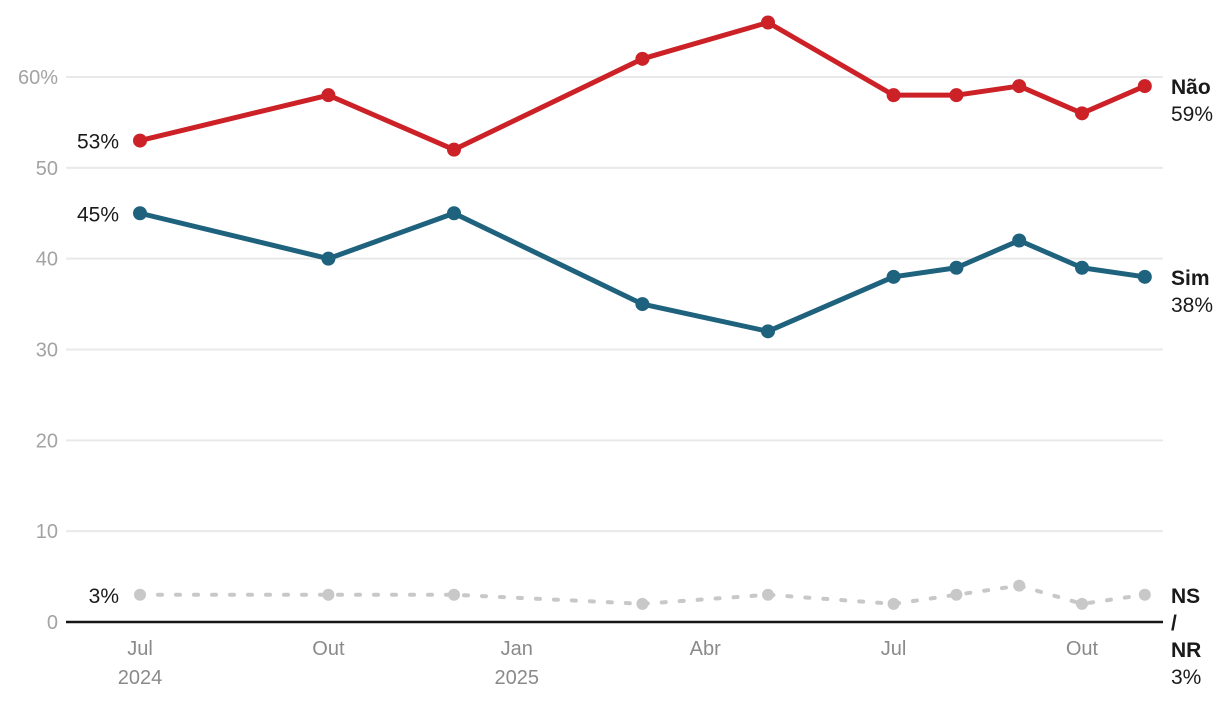 This screenshot has height=702, width=1220. I want to click on x-tick-year-label: 2025, so click(517, 678).